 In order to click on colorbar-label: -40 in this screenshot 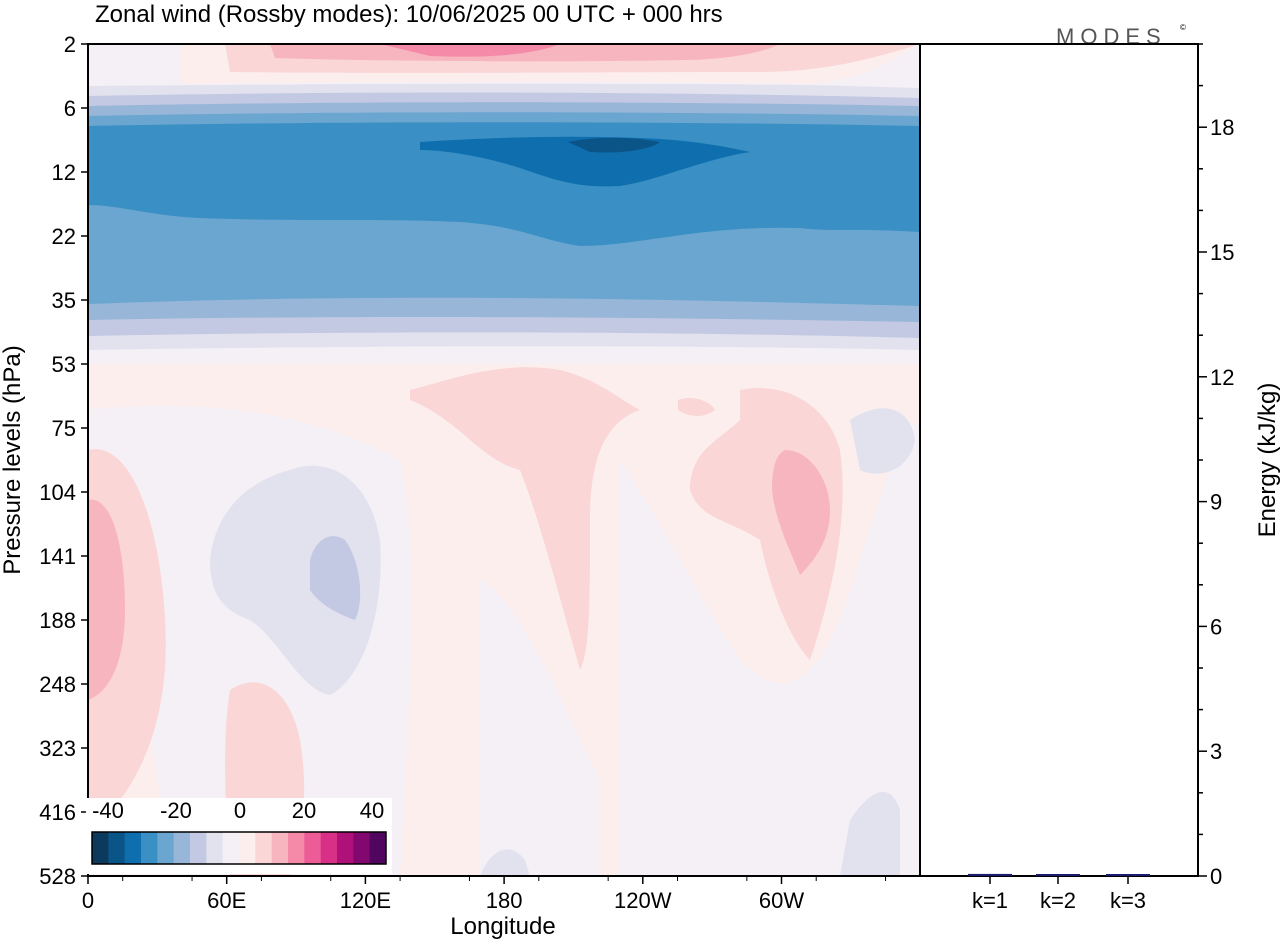, I will do `click(108, 810)`.